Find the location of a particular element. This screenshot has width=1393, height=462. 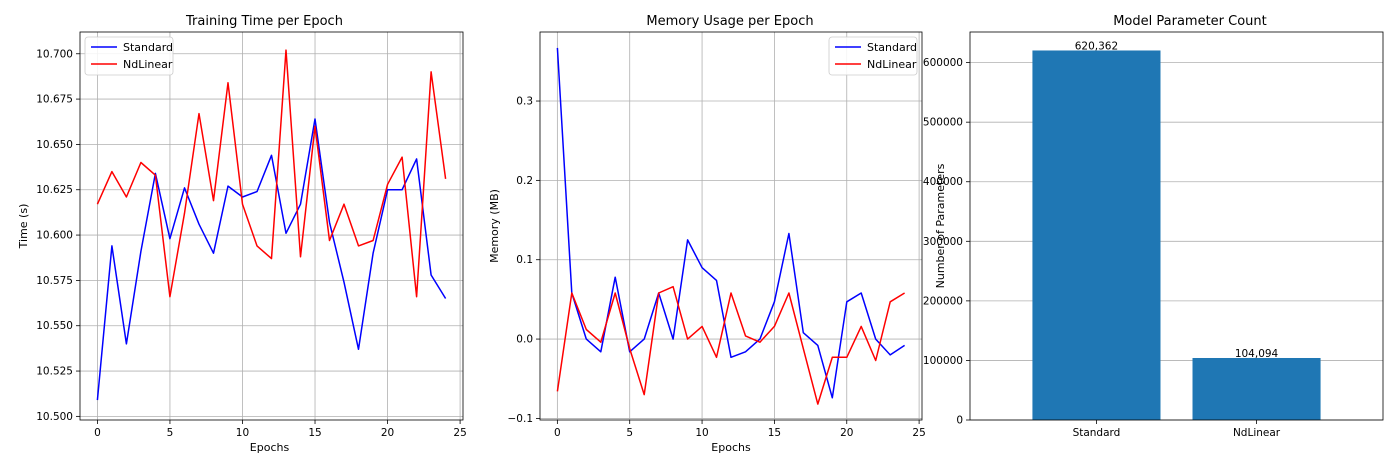

y-tick-label: 10.675 is located at coordinates (54, 100).